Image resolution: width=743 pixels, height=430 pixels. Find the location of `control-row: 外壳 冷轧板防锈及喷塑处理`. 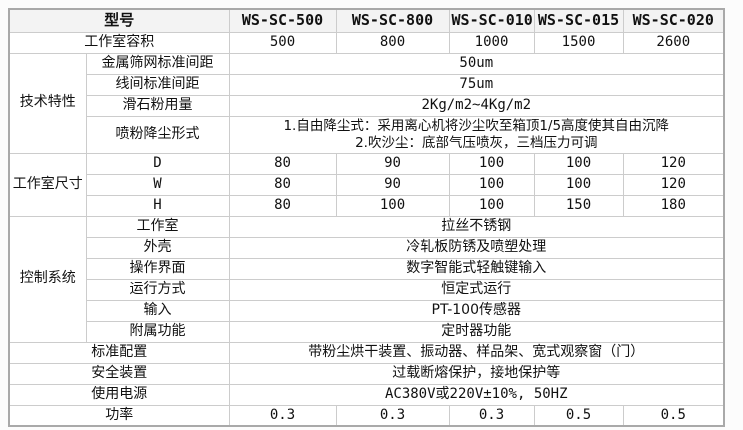

control-row: 外壳 冷轧板防锈及喷塑处理 is located at coordinates (367, 247).